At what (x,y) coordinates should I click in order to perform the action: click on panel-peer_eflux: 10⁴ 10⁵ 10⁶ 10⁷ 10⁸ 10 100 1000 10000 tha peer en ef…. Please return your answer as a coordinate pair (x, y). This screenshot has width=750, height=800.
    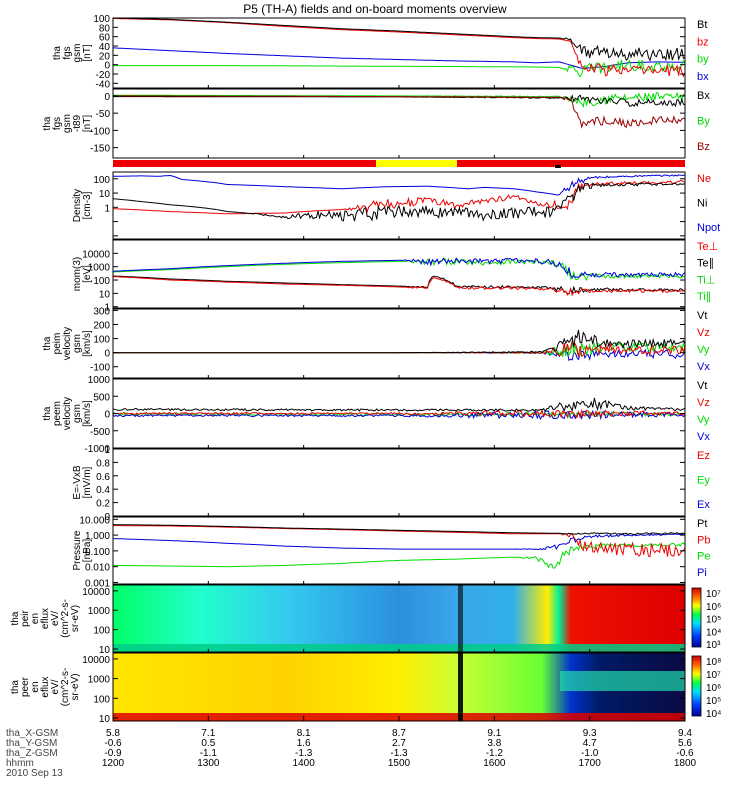
    Looking at the image, I should click on (365, 688).